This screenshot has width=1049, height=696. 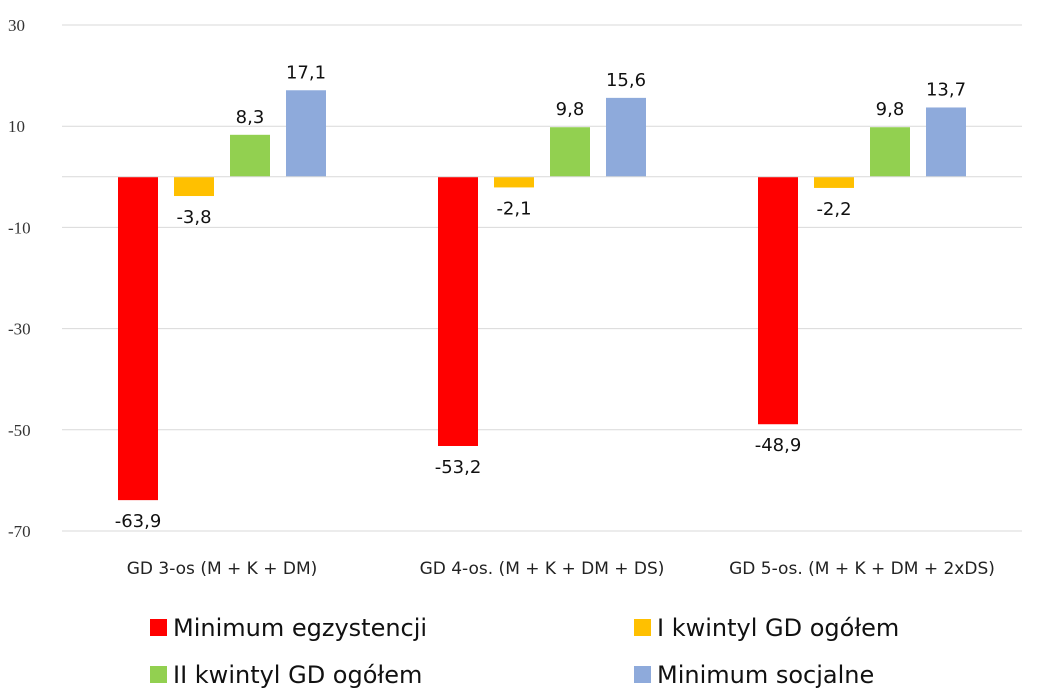 What do you see at coordinates (833, 209) in the screenshot?
I see `data-label: -2,2` at bounding box center [833, 209].